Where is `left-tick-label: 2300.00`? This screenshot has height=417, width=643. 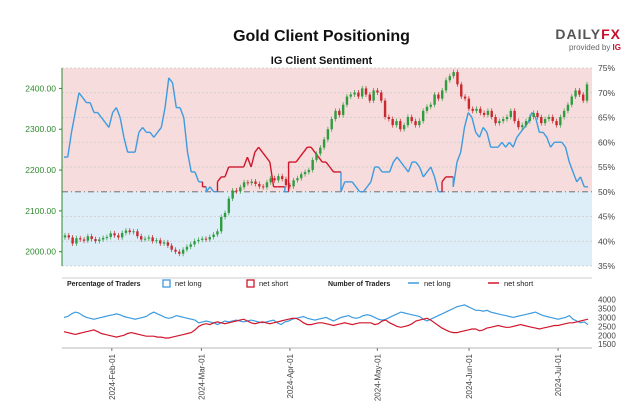 left-tick-label: 2300.00 is located at coordinates (40, 129).